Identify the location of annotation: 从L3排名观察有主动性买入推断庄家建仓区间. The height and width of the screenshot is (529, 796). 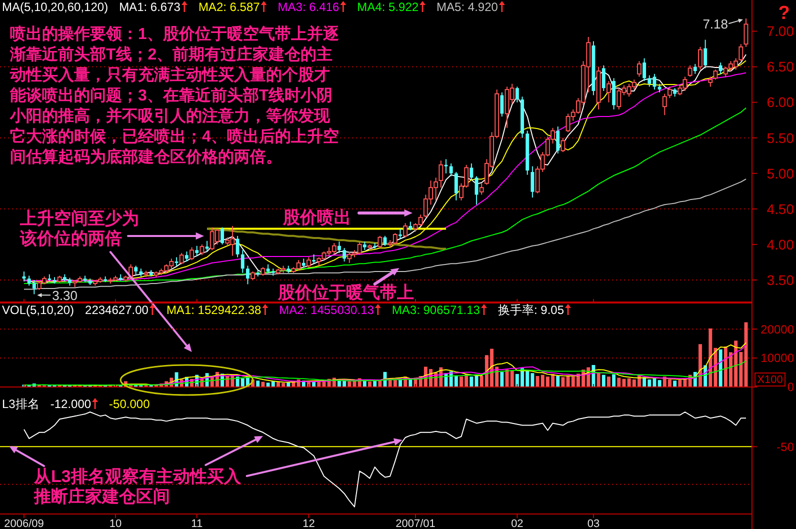
(137, 486).